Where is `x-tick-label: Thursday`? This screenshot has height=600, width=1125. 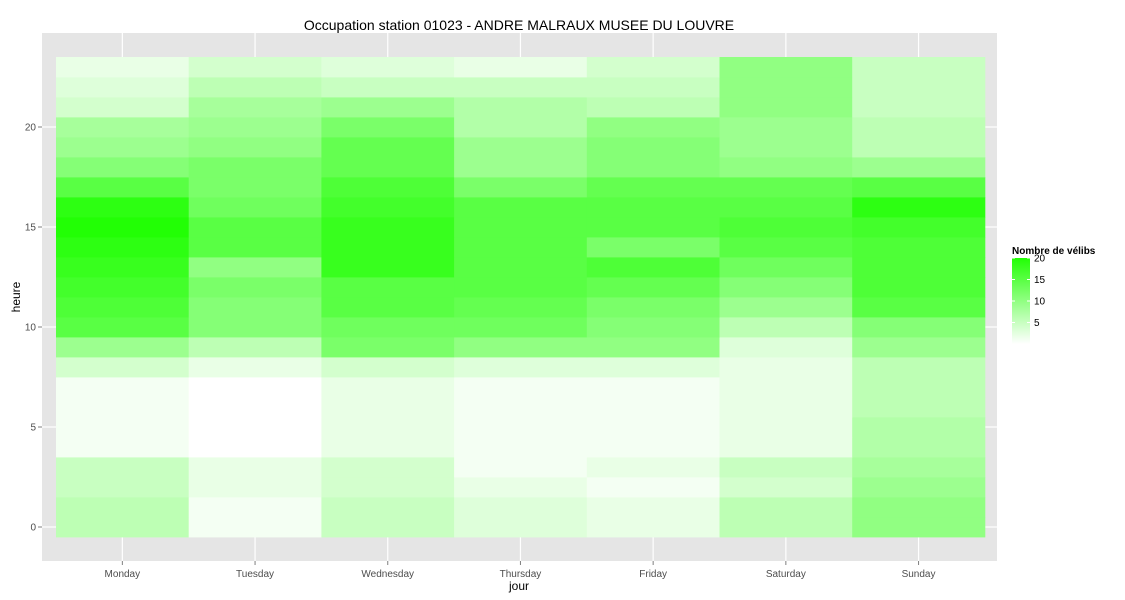
x-tick-label: Thursday is located at coordinates (521, 574).